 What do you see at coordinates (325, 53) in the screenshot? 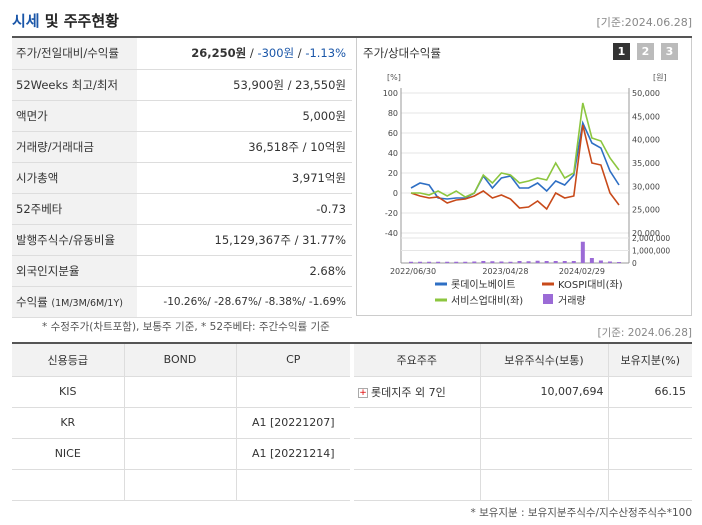
I see `price-rate: -1.13%` at bounding box center [325, 53].